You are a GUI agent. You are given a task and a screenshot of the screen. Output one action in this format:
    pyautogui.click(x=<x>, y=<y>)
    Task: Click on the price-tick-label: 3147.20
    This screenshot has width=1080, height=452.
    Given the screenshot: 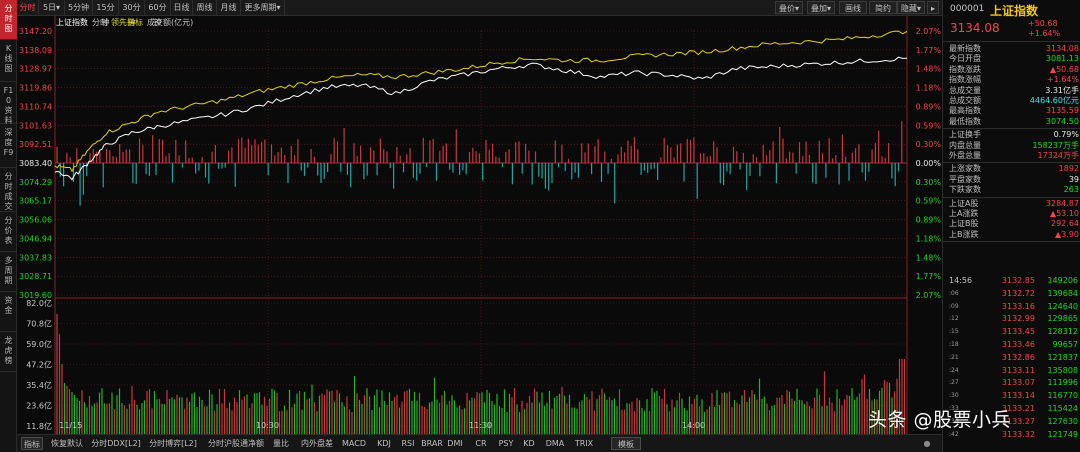 What is the action you would take?
    pyautogui.click(x=35, y=31)
    